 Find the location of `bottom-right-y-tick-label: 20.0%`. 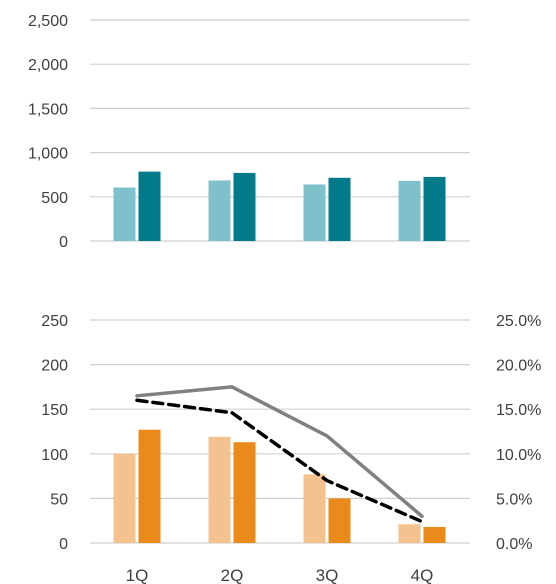

bottom-right-y-tick-label: 20.0% is located at coordinates (518, 366).